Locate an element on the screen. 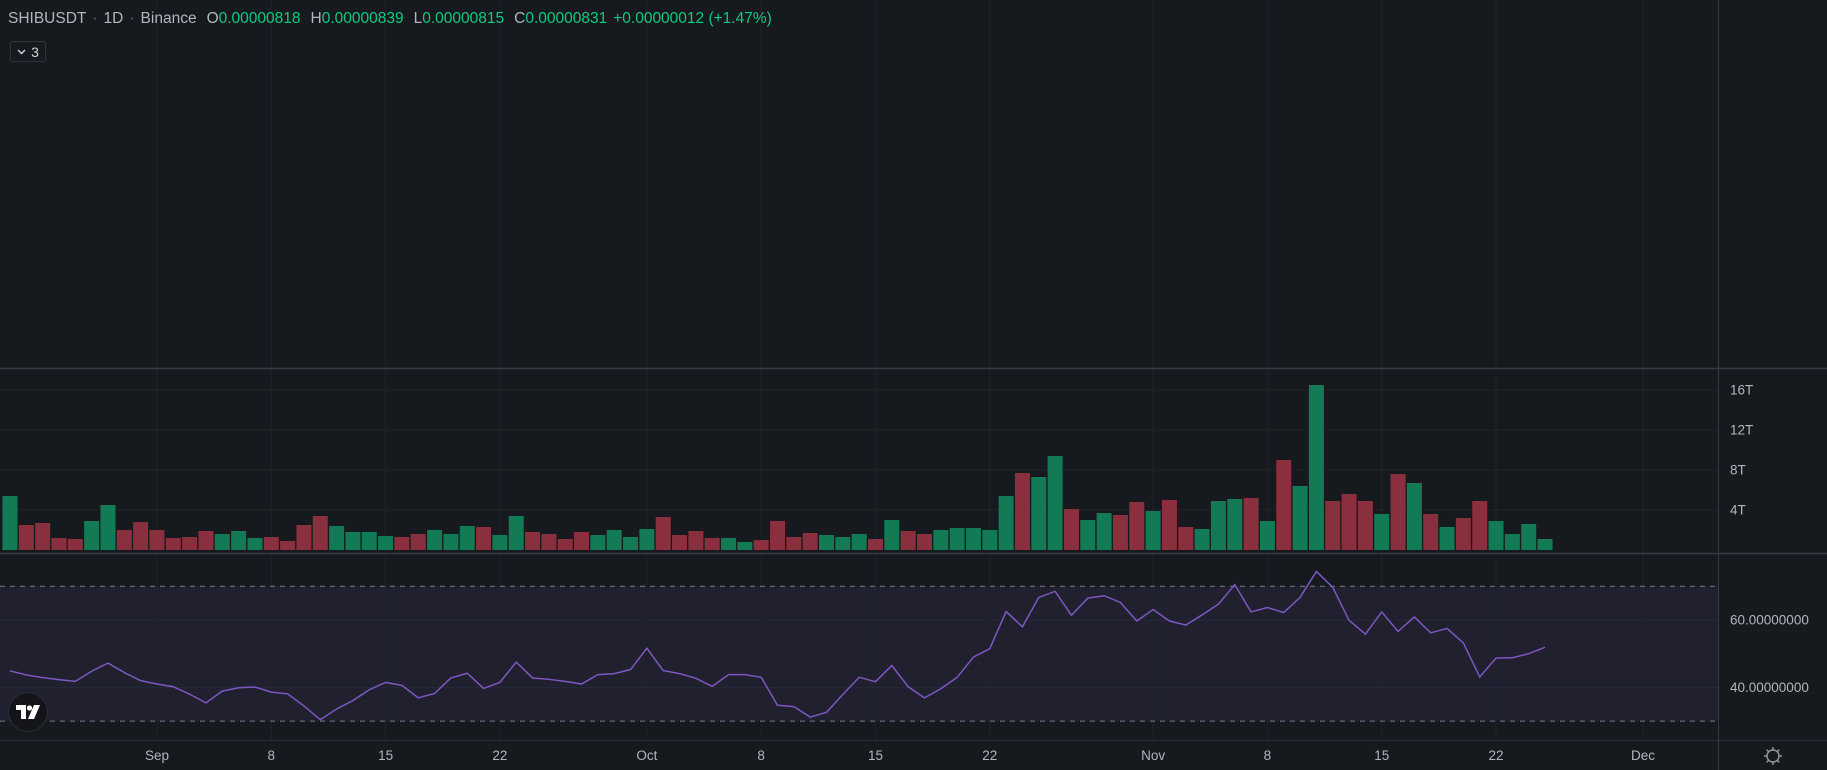  time-axis-label: Dec is located at coordinates (1643, 755).